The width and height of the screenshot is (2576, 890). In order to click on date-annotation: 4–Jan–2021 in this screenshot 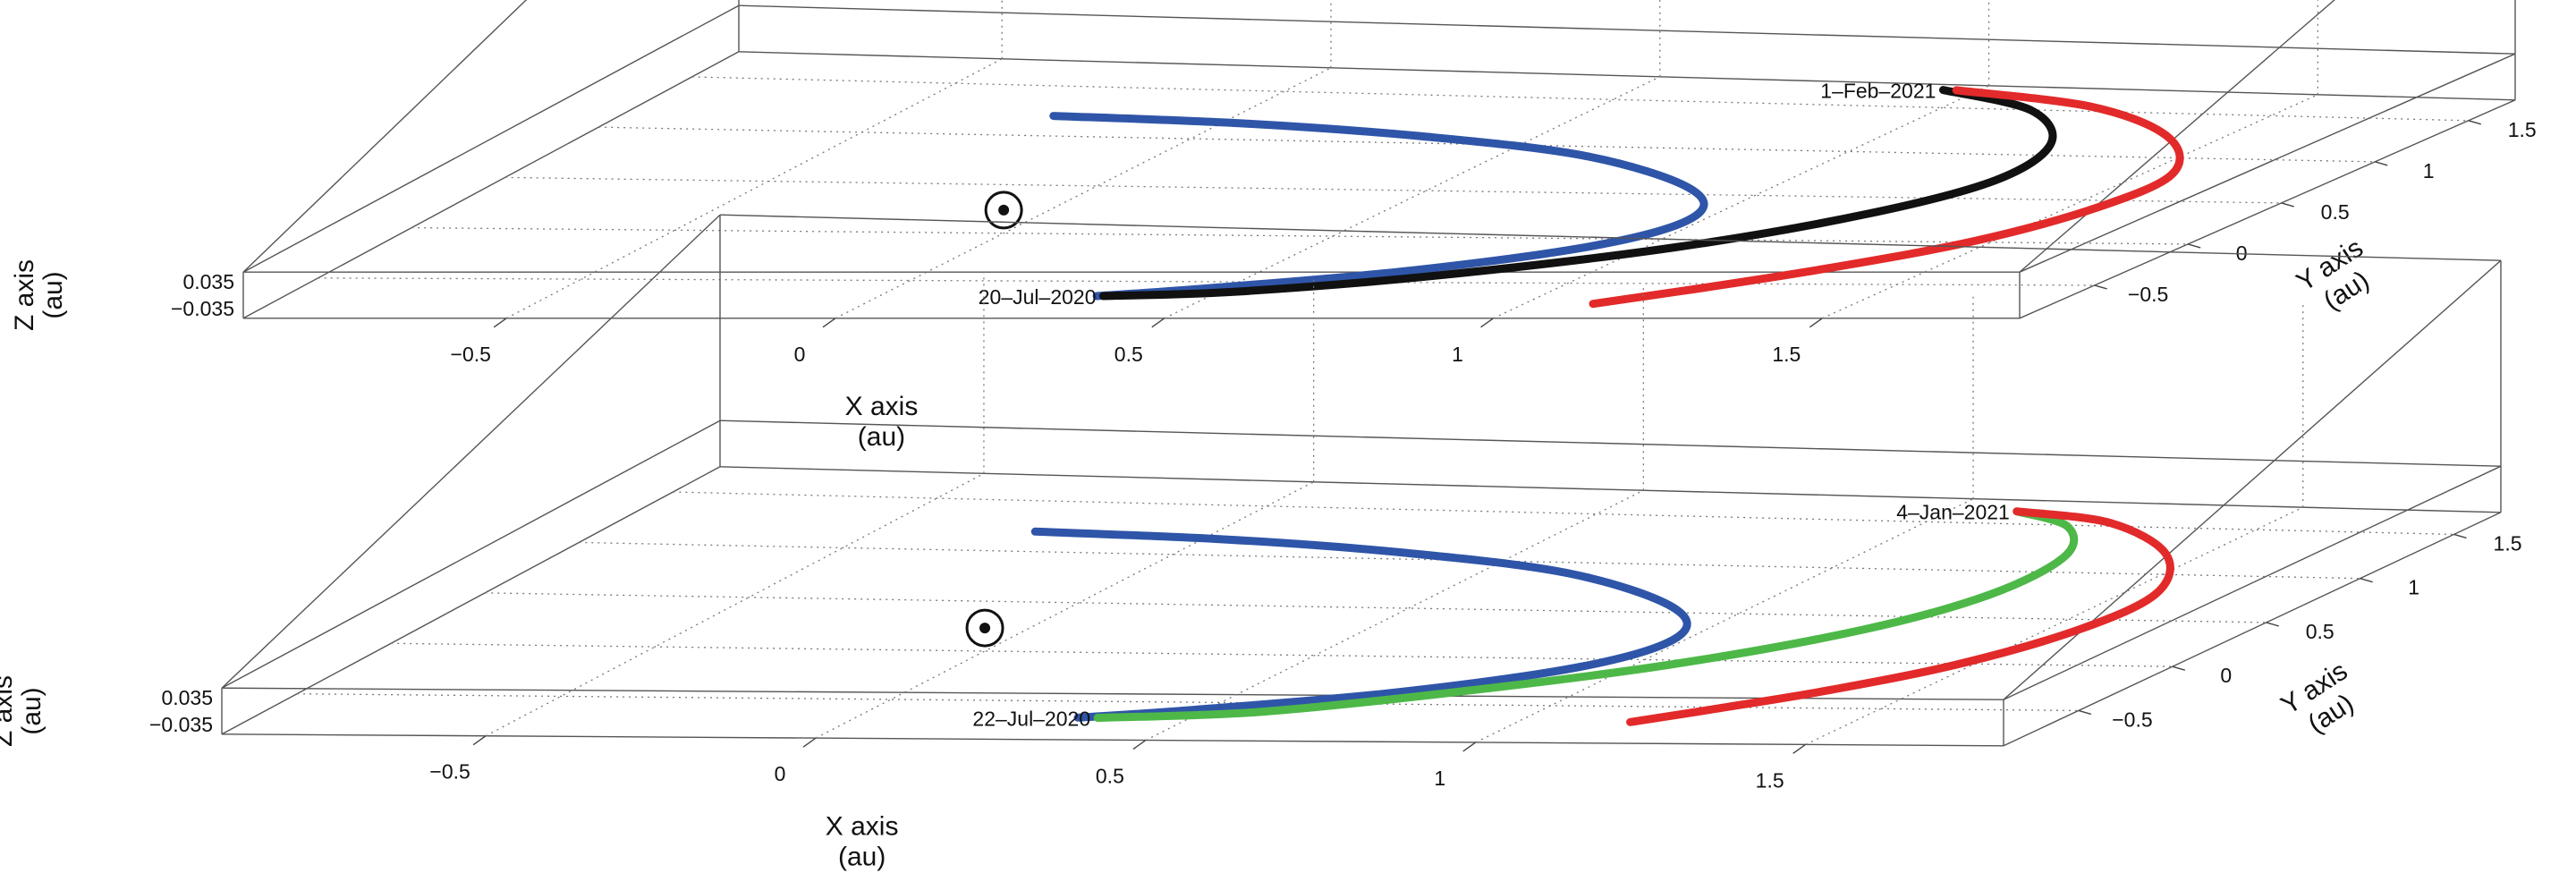, I will do `click(1953, 512)`.